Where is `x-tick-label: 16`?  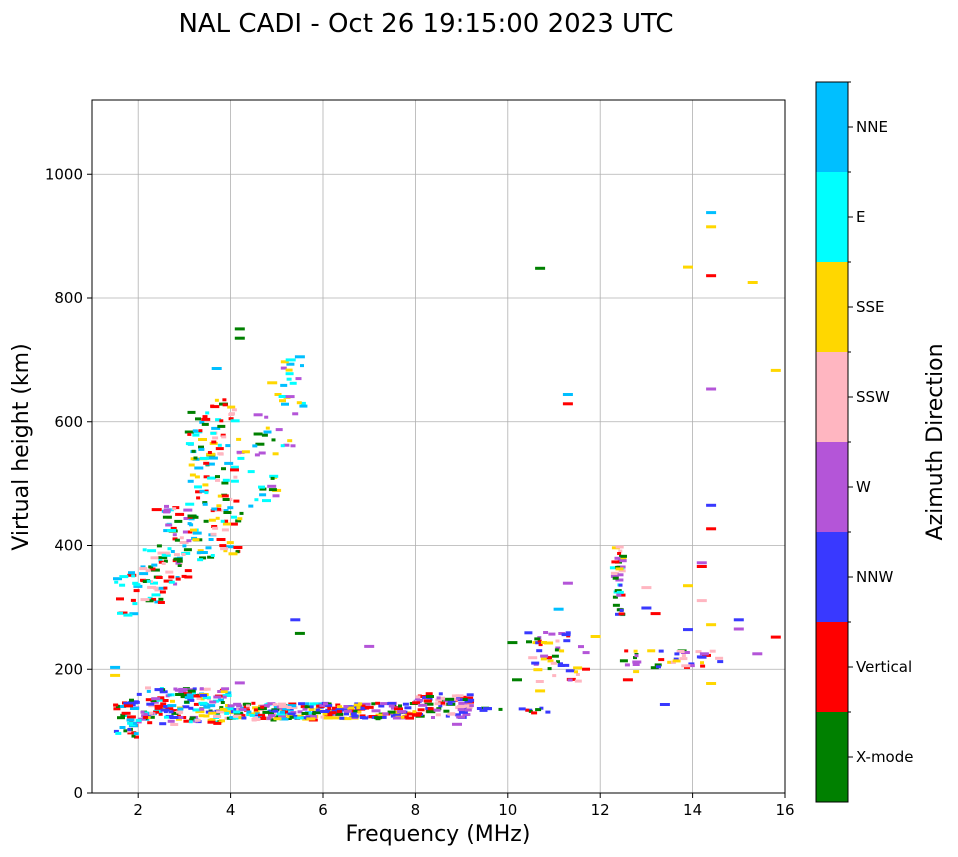 x-tick-label: 16 is located at coordinates (784, 810).